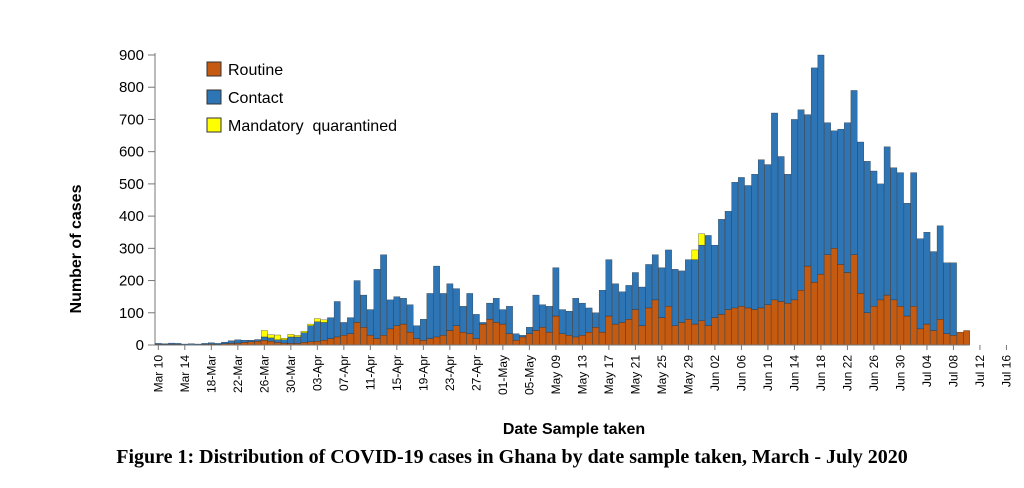 The width and height of the screenshot is (1024, 488). What do you see at coordinates (131, 152) in the screenshot?
I see `y-tick-label: 600` at bounding box center [131, 152].